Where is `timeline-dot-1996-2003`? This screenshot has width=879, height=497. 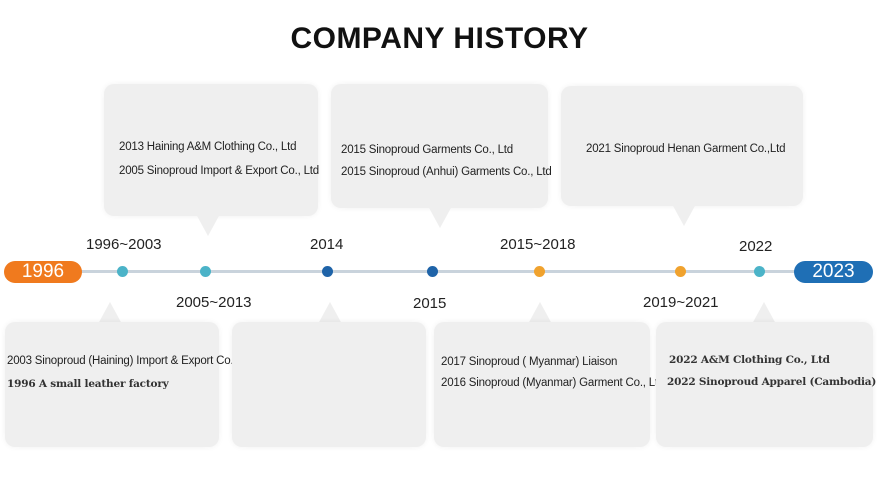
timeline-dot-1996-2003 is located at coordinates (122, 271).